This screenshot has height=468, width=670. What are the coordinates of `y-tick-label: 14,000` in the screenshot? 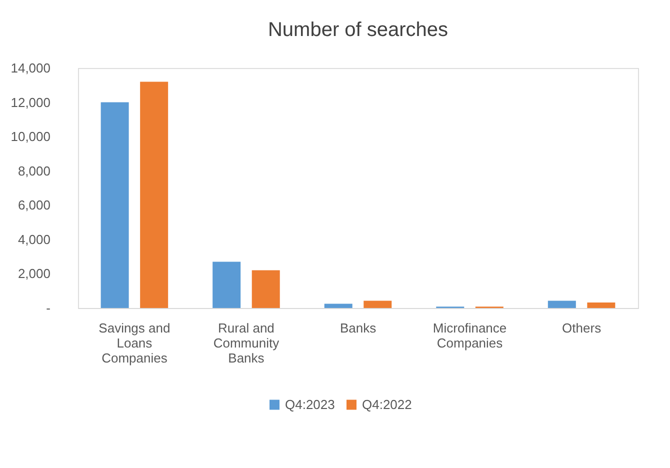 It's located at (30, 68).